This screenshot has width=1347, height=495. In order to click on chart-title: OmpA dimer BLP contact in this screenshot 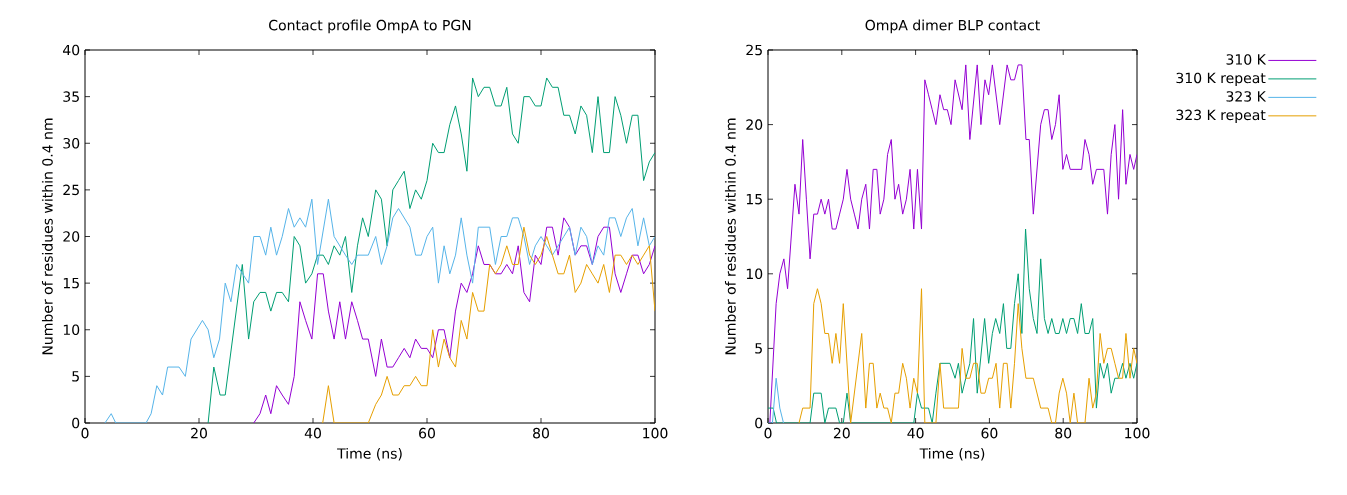, I will do `click(952, 26)`.